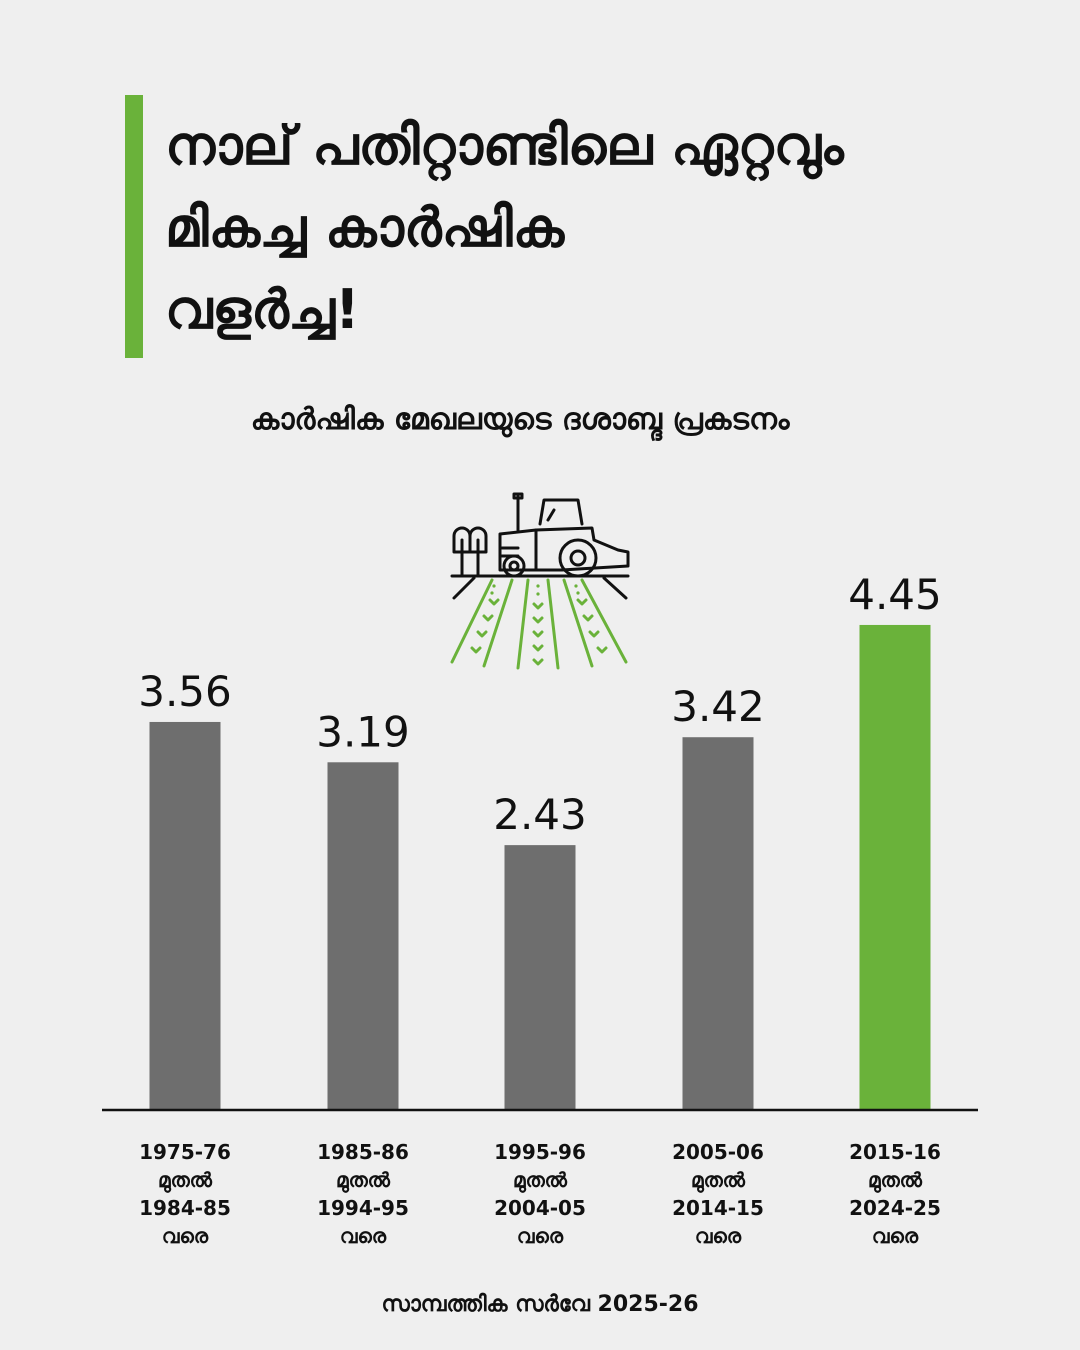  I want to click on data-label: 3.42, so click(718, 706).